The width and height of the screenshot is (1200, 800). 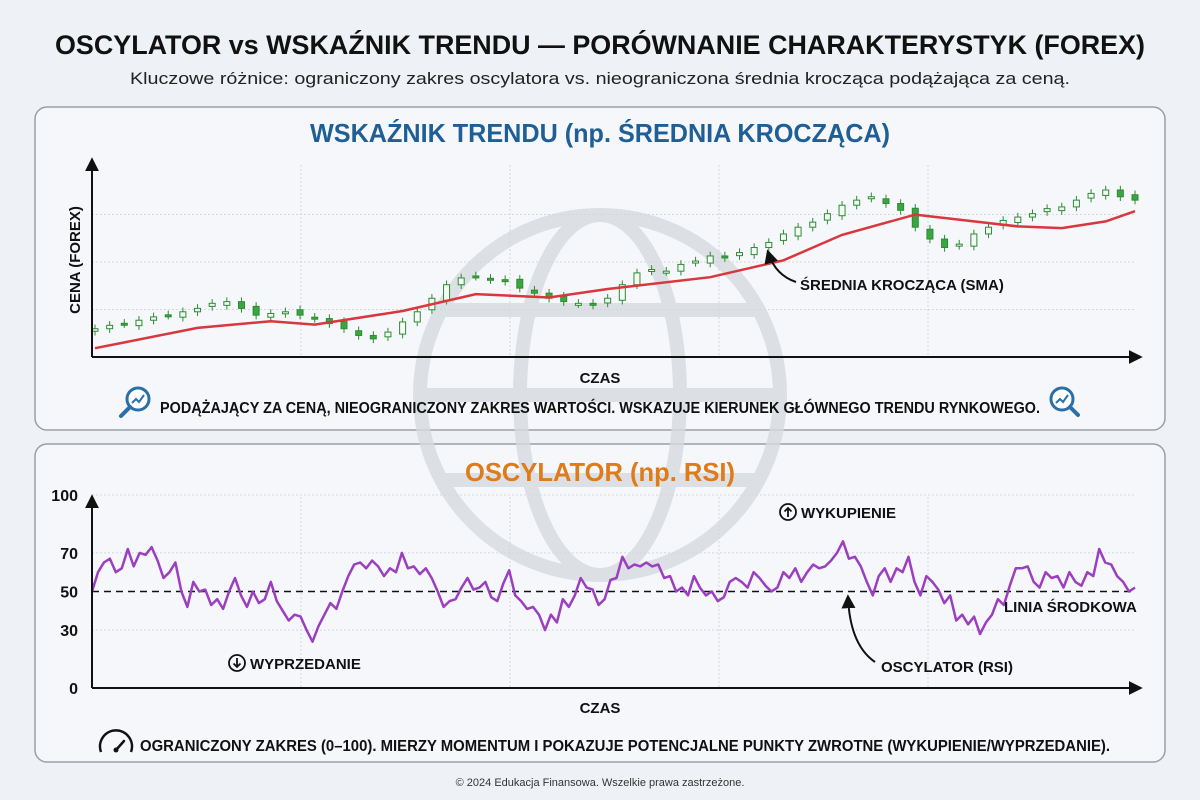 What do you see at coordinates (1070, 607) in the screenshot?
I see `midline-label: LINIA ŚRODKOWA` at bounding box center [1070, 607].